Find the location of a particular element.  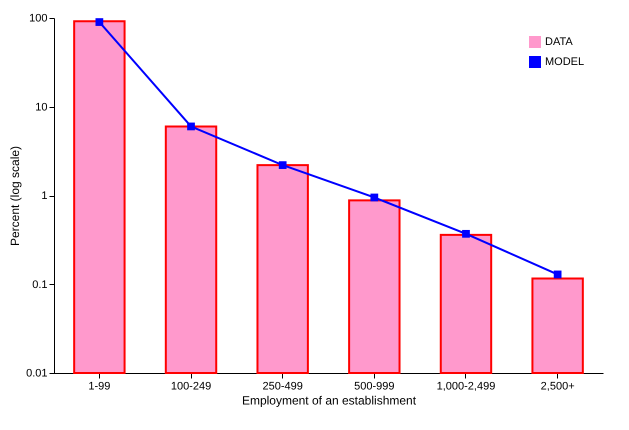

y-axis-title: Percent (log scale) is located at coordinates (15, 196).